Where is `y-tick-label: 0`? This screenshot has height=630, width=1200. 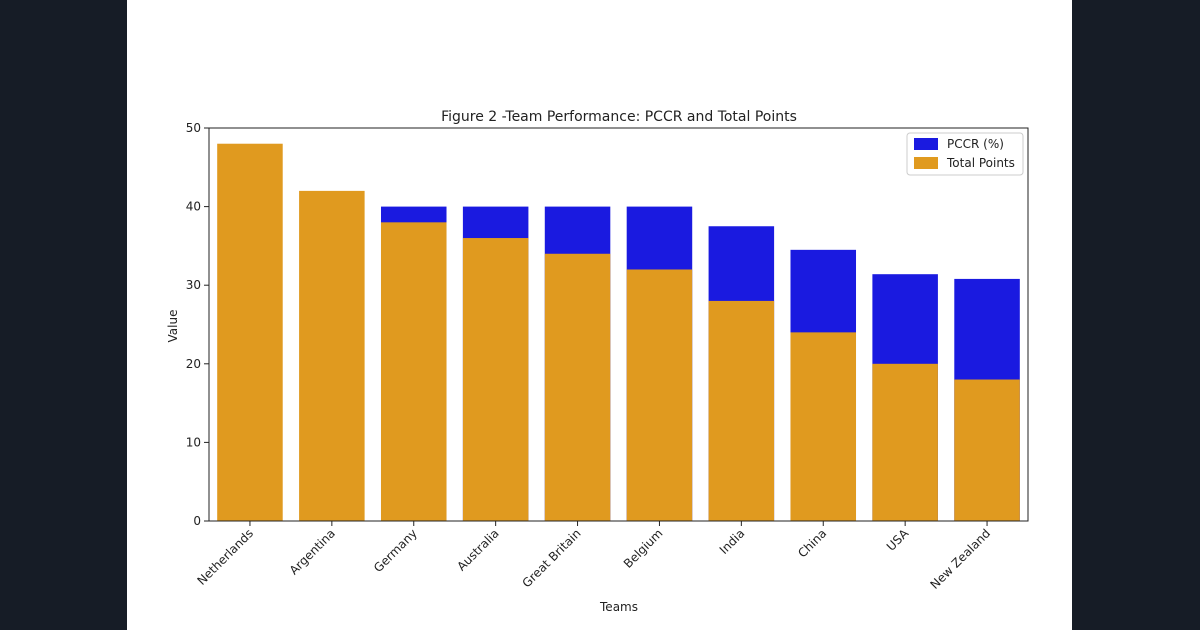
y-tick-label: 0 is located at coordinates (197, 521).